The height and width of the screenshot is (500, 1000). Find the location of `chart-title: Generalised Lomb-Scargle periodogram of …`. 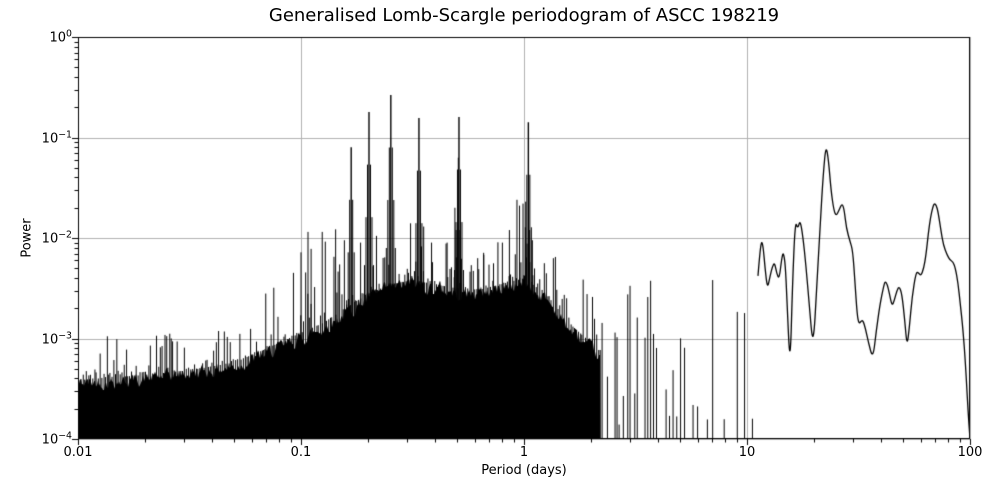

chart-title: Generalised Lomb-Scargle periodogram of … is located at coordinates (524, 15).